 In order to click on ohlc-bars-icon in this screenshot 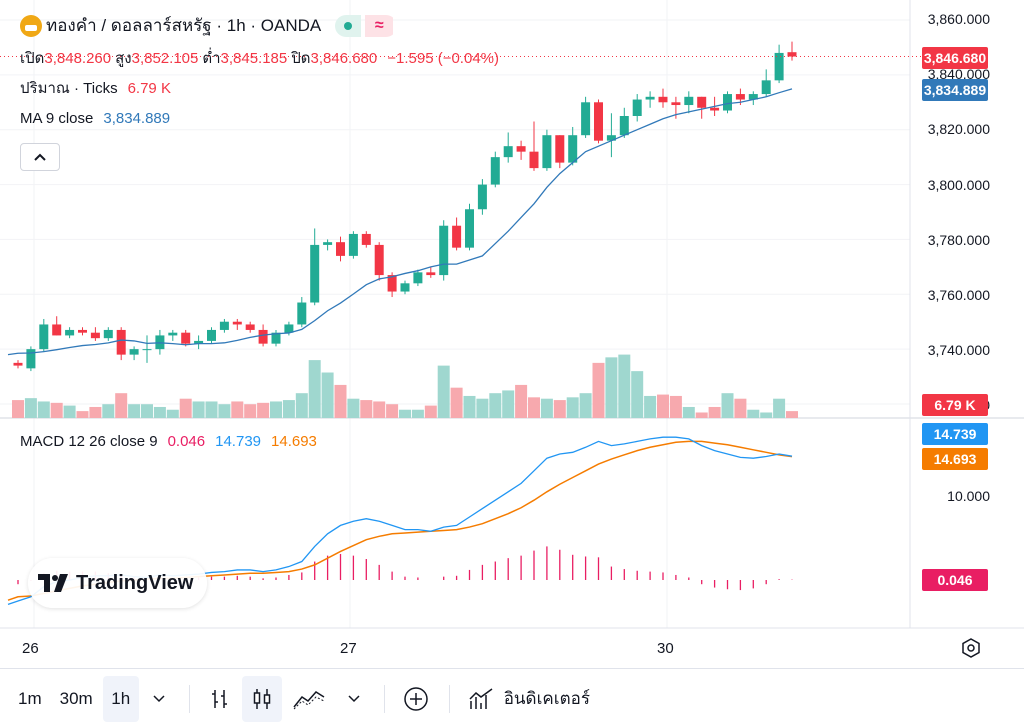, I will do `click(219, 698)`.